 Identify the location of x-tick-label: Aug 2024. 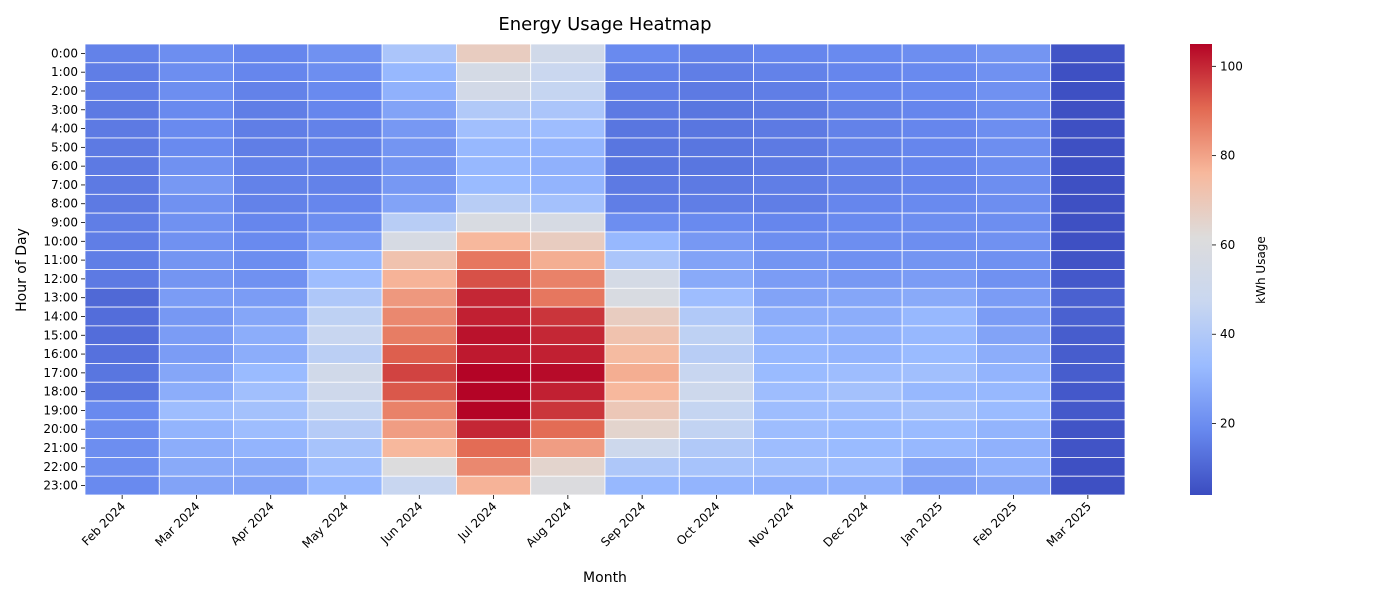
(548, 524).